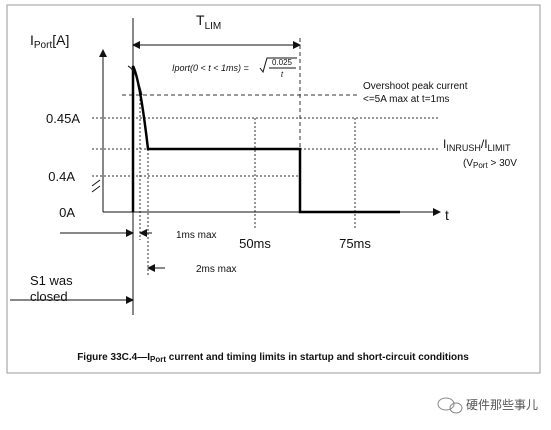 The width and height of the screenshot is (551, 430). What do you see at coordinates (51, 280) in the screenshot?
I see `s1-note: S1 was` at bounding box center [51, 280].